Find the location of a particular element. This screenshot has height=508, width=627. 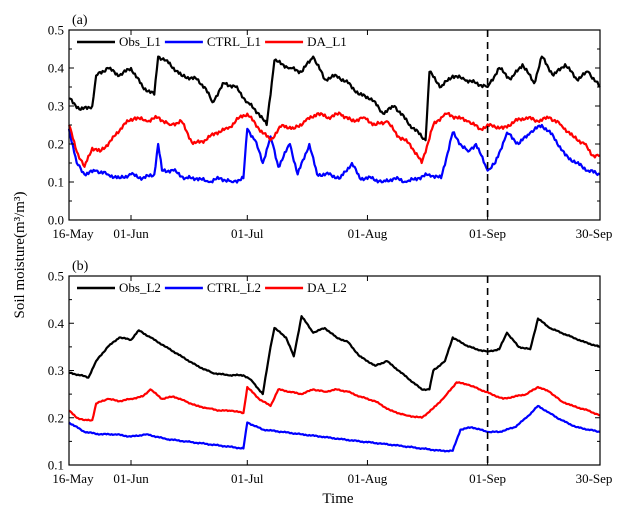

panel-label: (a) is located at coordinates (80, 20).